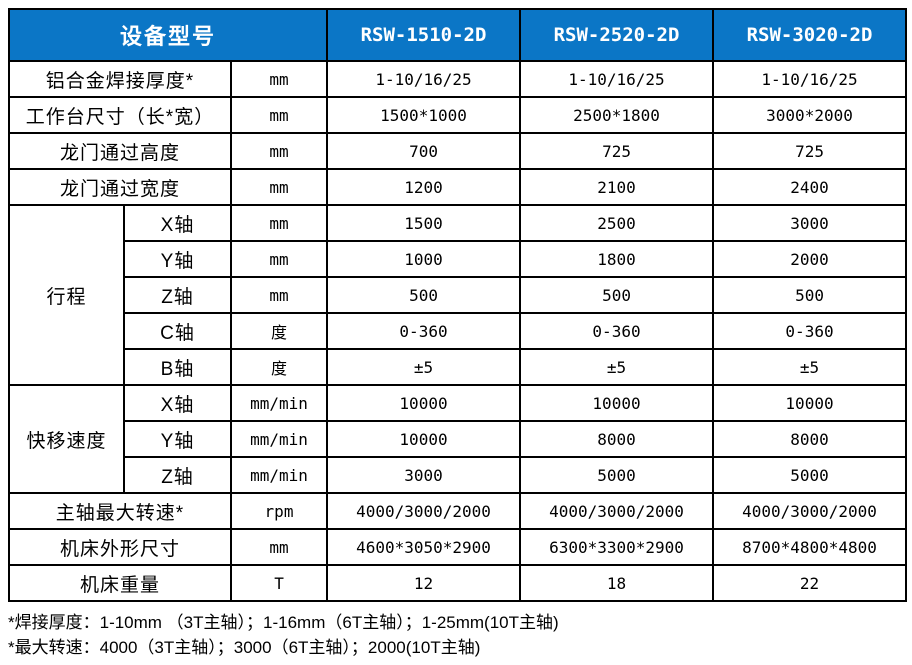 This screenshot has width=912, height=665. Describe the element at coordinates (617, 331) in the screenshot. I see `row-value-model-2: 0-360` at that location.